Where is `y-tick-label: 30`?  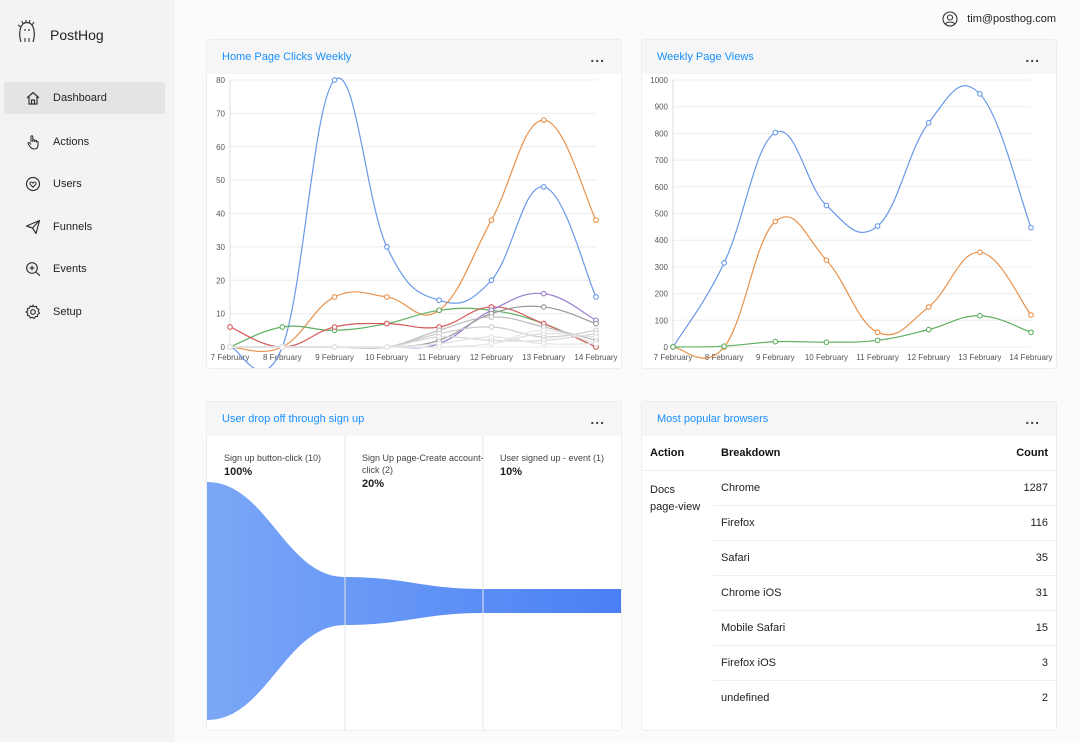
y-tick-label: 30 is located at coordinates (220, 247).